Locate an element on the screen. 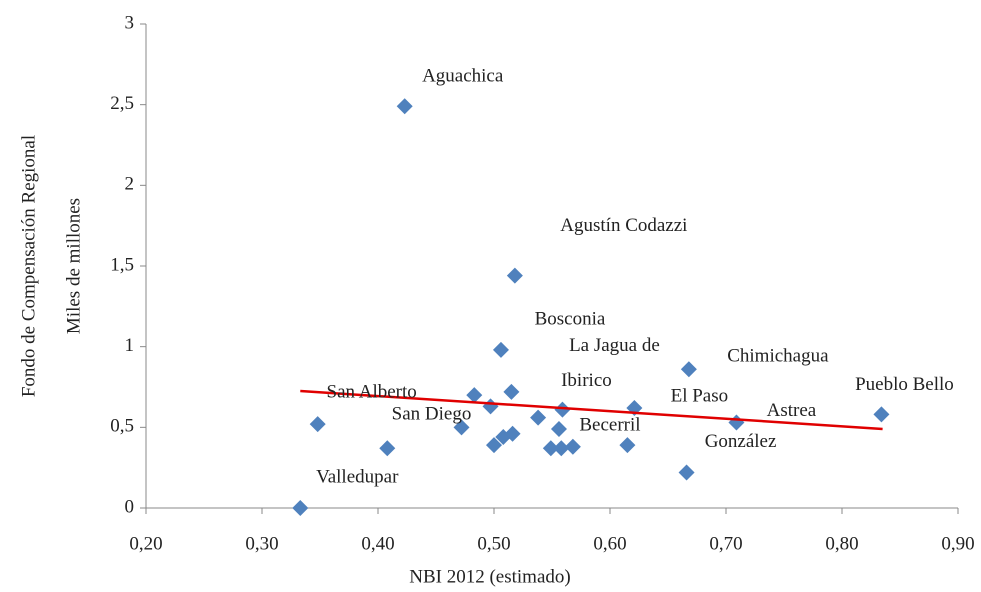 The image size is (981, 592). y-tick-label: 2,5 is located at coordinates (122, 103).